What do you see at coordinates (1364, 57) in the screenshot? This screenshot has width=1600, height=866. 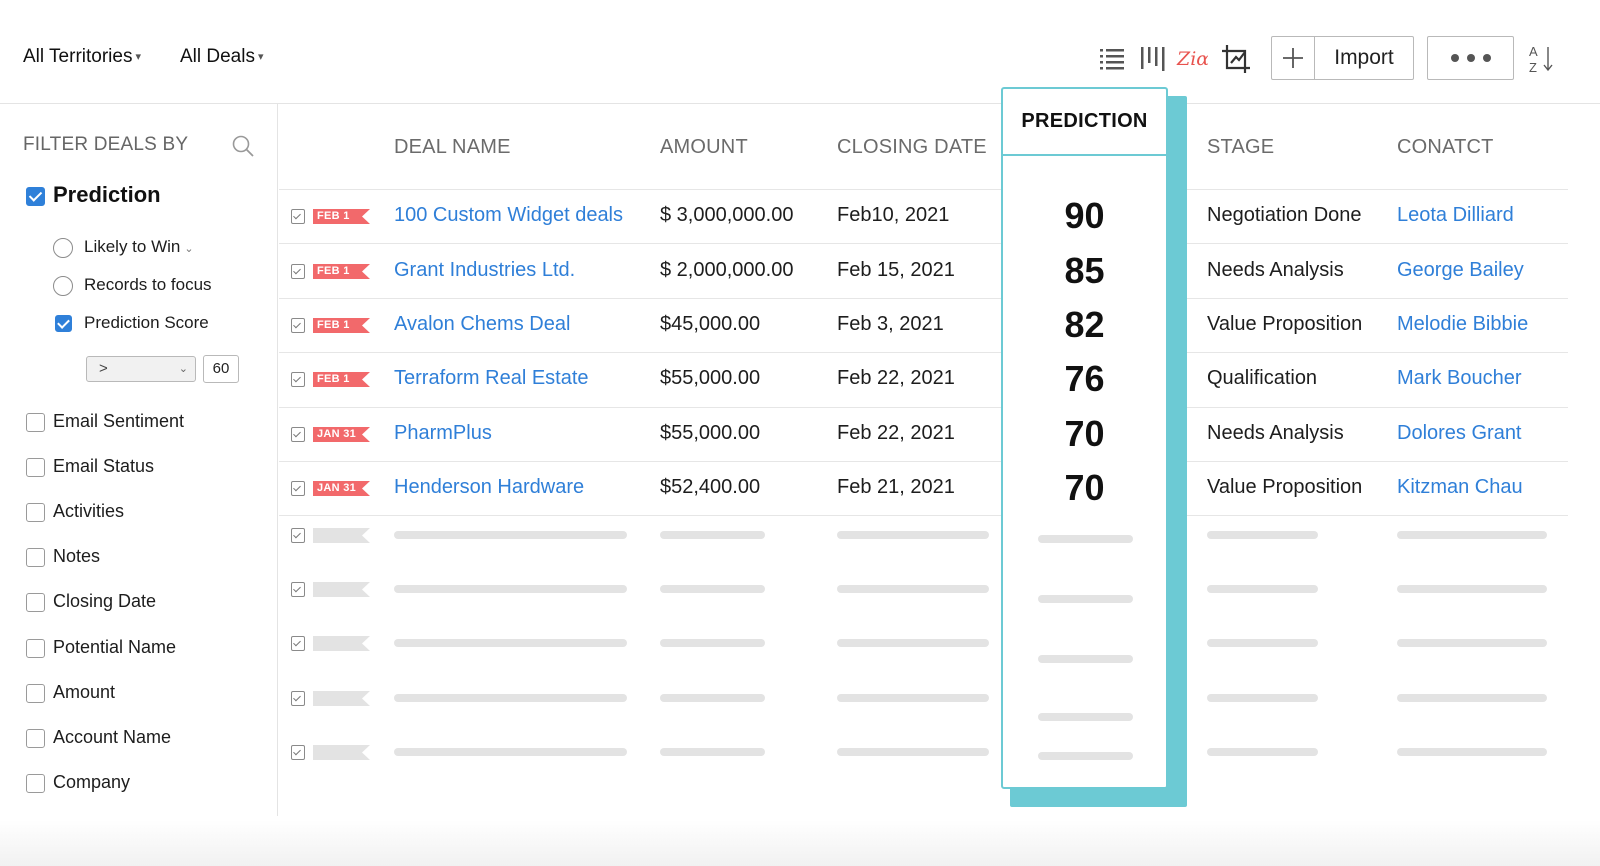 I see `import-button: Import` at bounding box center [1364, 57].